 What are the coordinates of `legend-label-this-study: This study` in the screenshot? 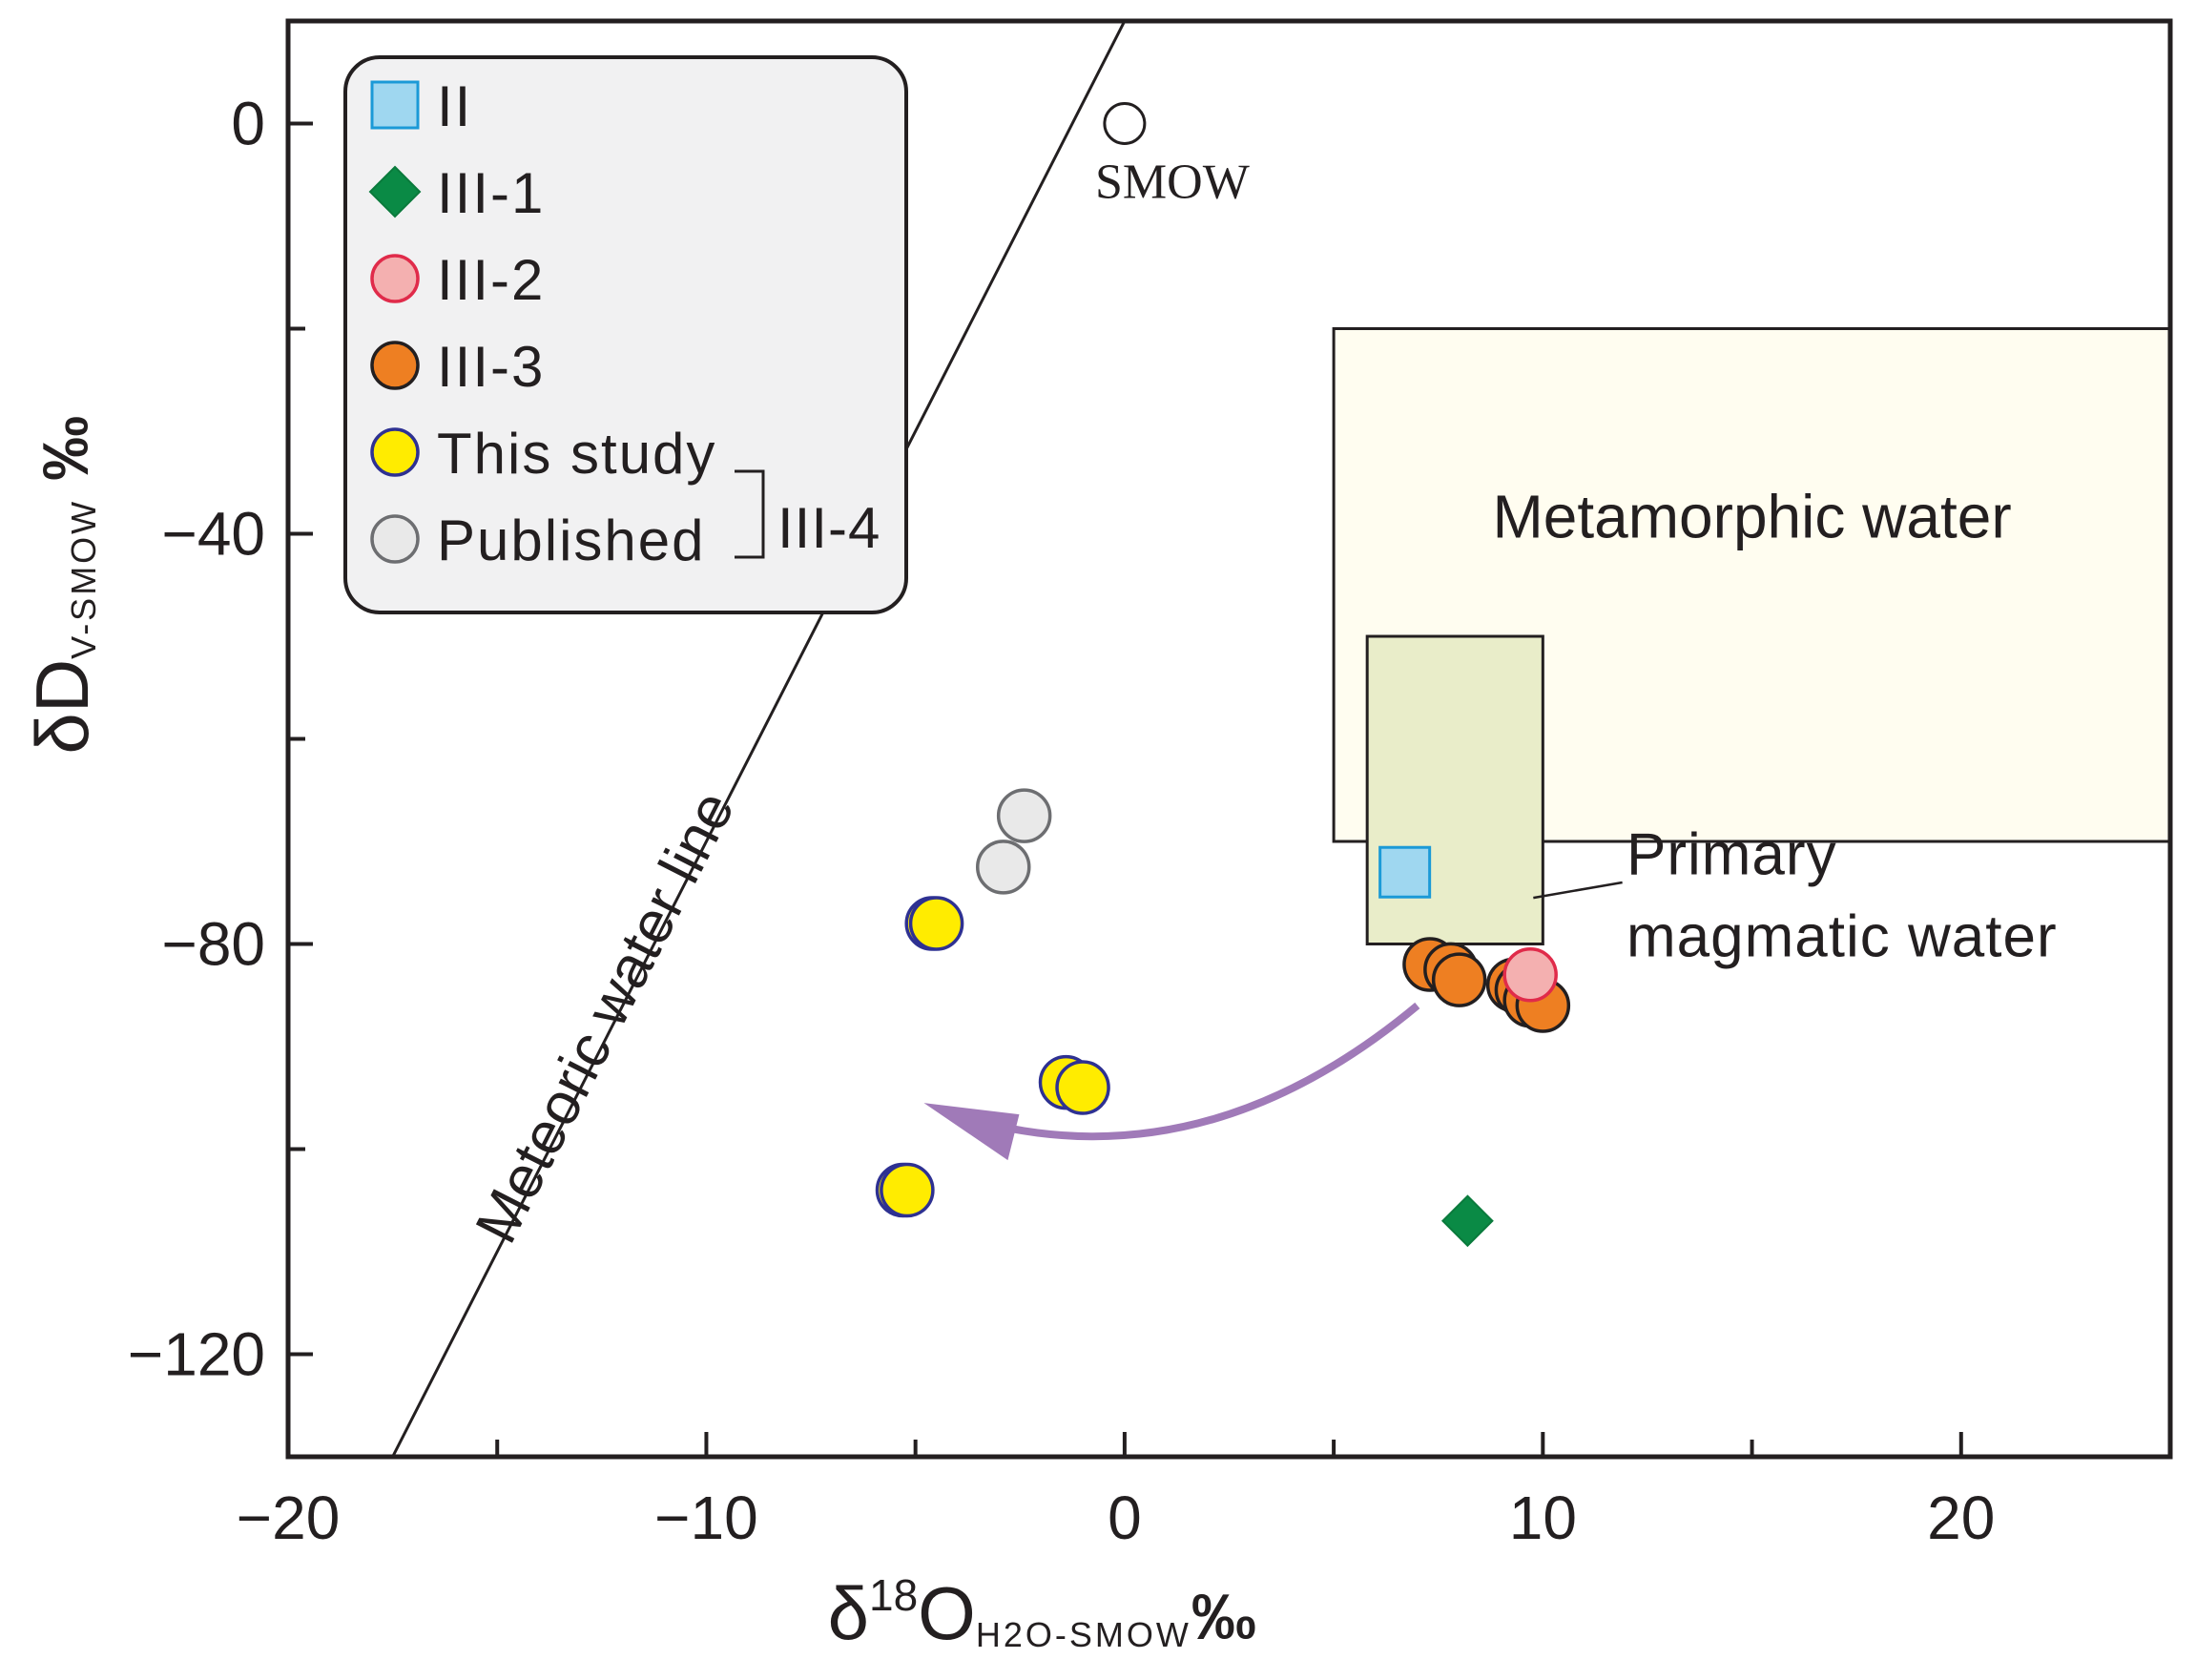 It's located at (576, 454).